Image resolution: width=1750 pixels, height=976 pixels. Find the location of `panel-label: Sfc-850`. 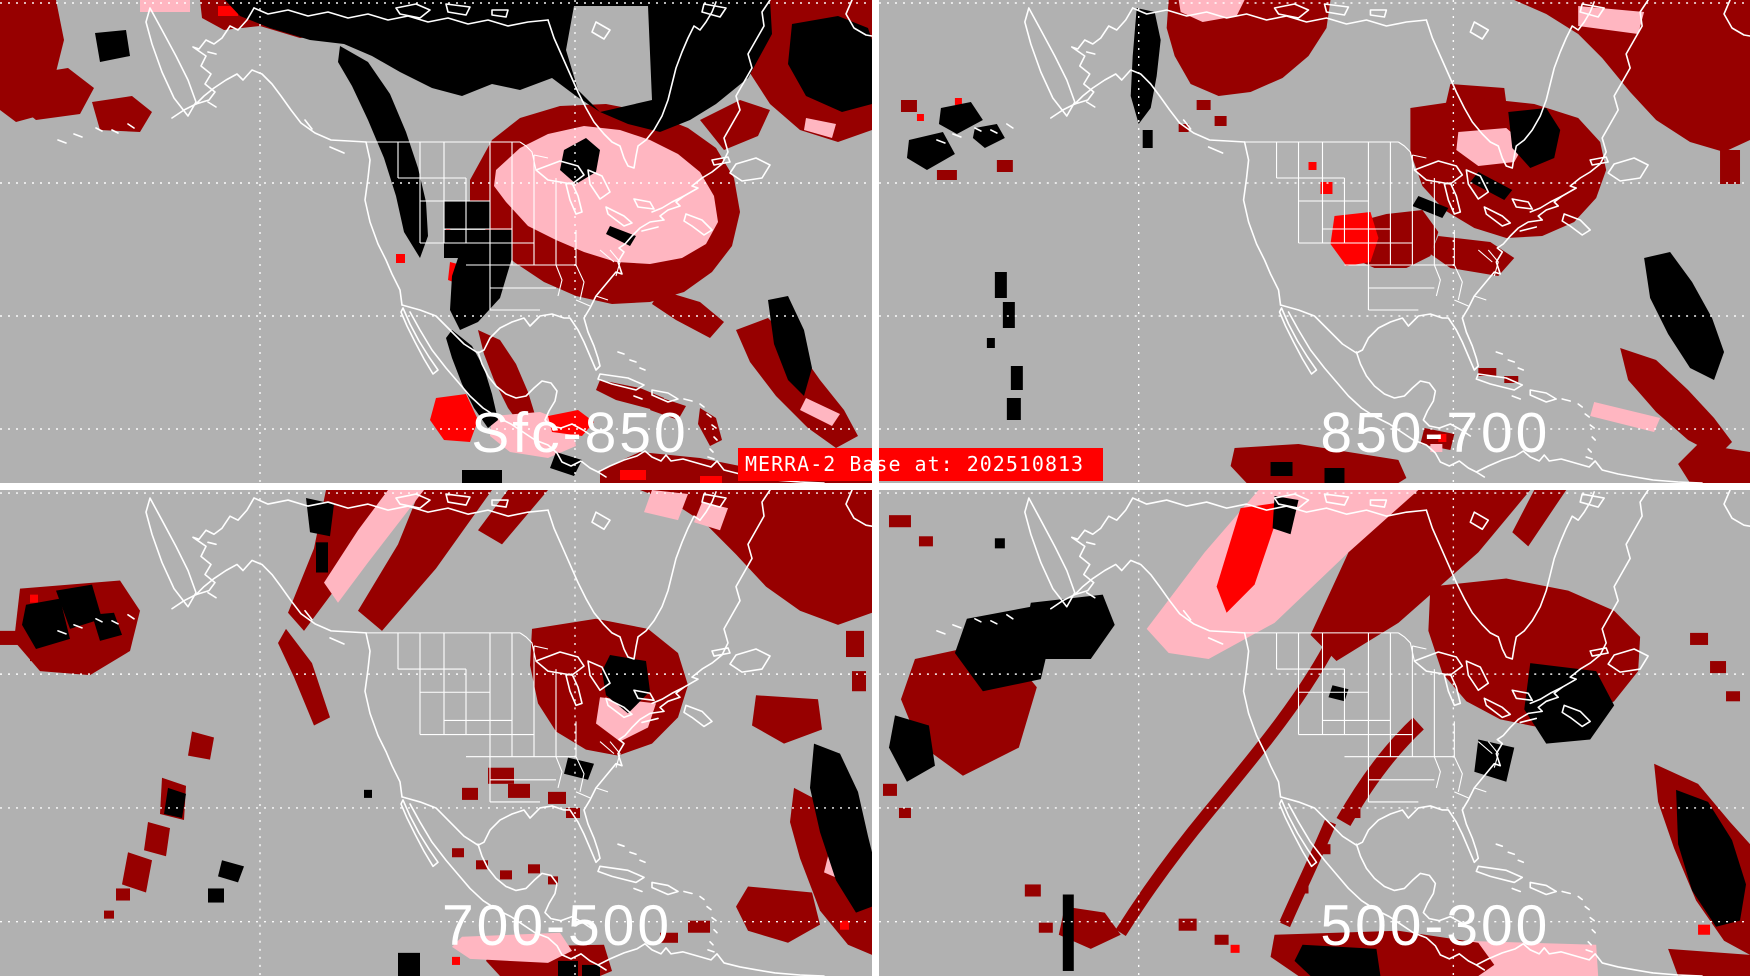

panel-label: Sfc-850 is located at coordinates (579, 433).